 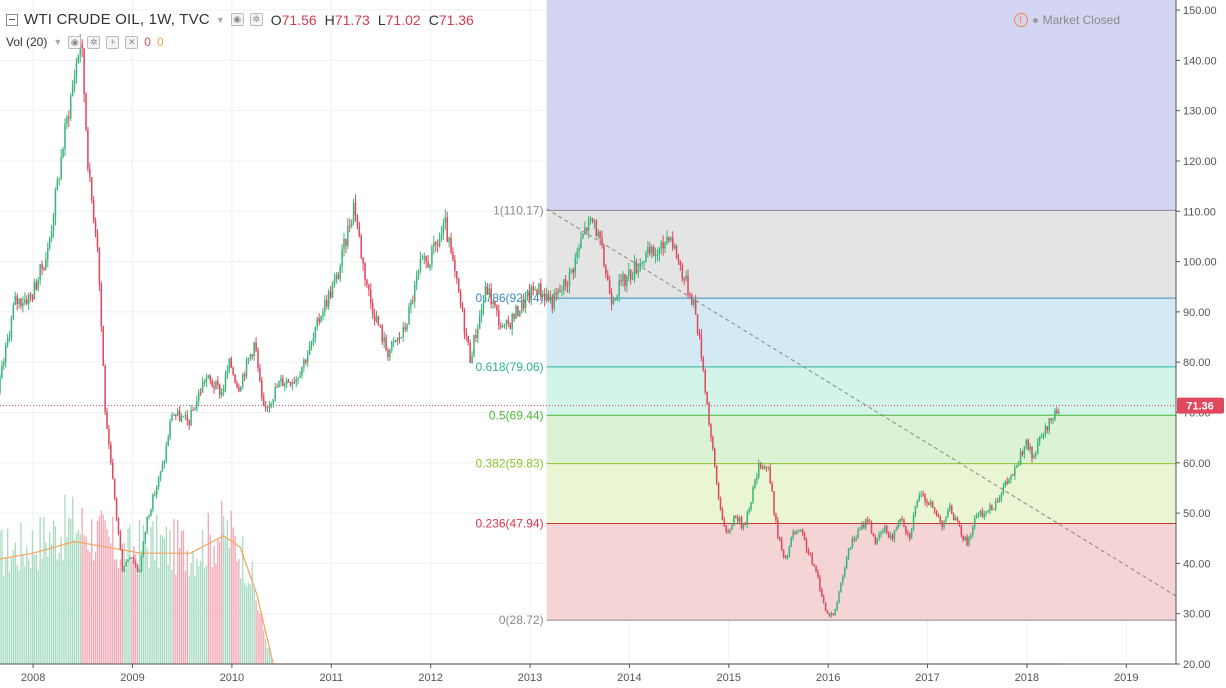 What do you see at coordinates (132, 42) in the screenshot?
I see `close-icon: ✕` at bounding box center [132, 42].